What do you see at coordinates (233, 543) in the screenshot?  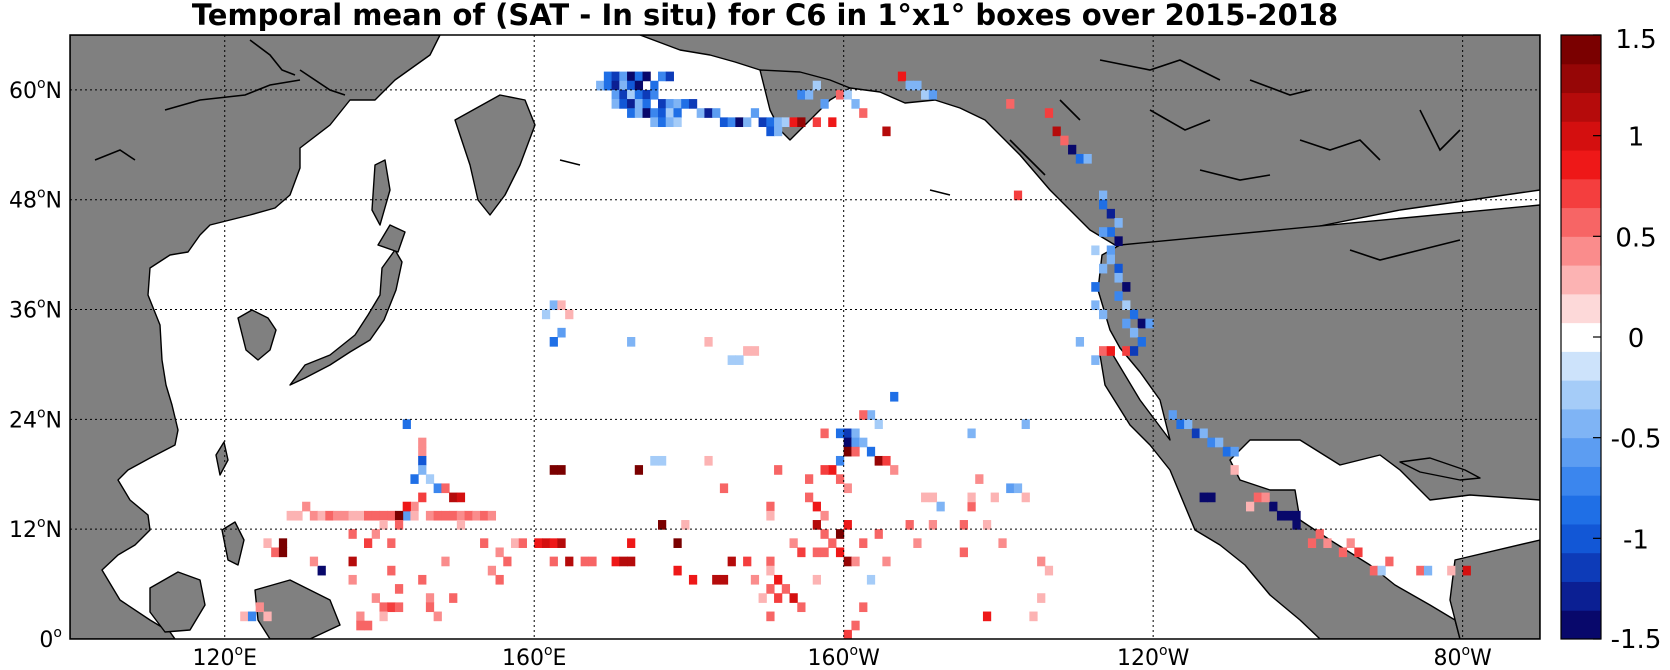 I see `land-luzon` at bounding box center [233, 543].